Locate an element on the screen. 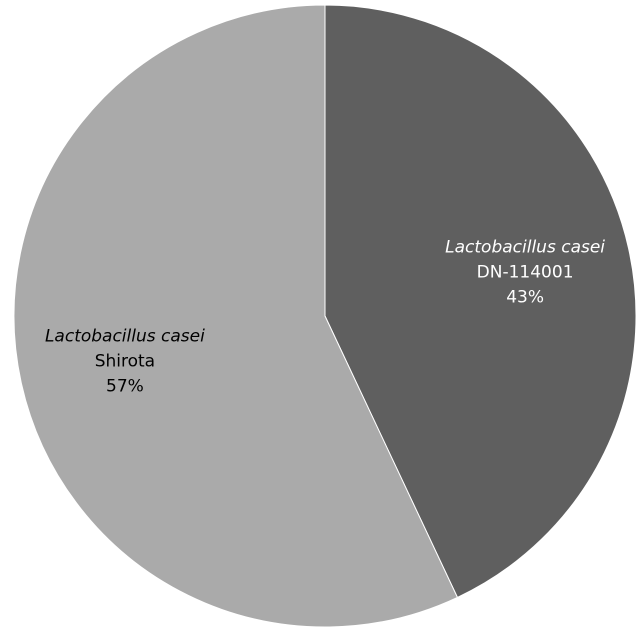 The image size is (640, 630). slice-label-percent-0: 43% is located at coordinates (525, 297).